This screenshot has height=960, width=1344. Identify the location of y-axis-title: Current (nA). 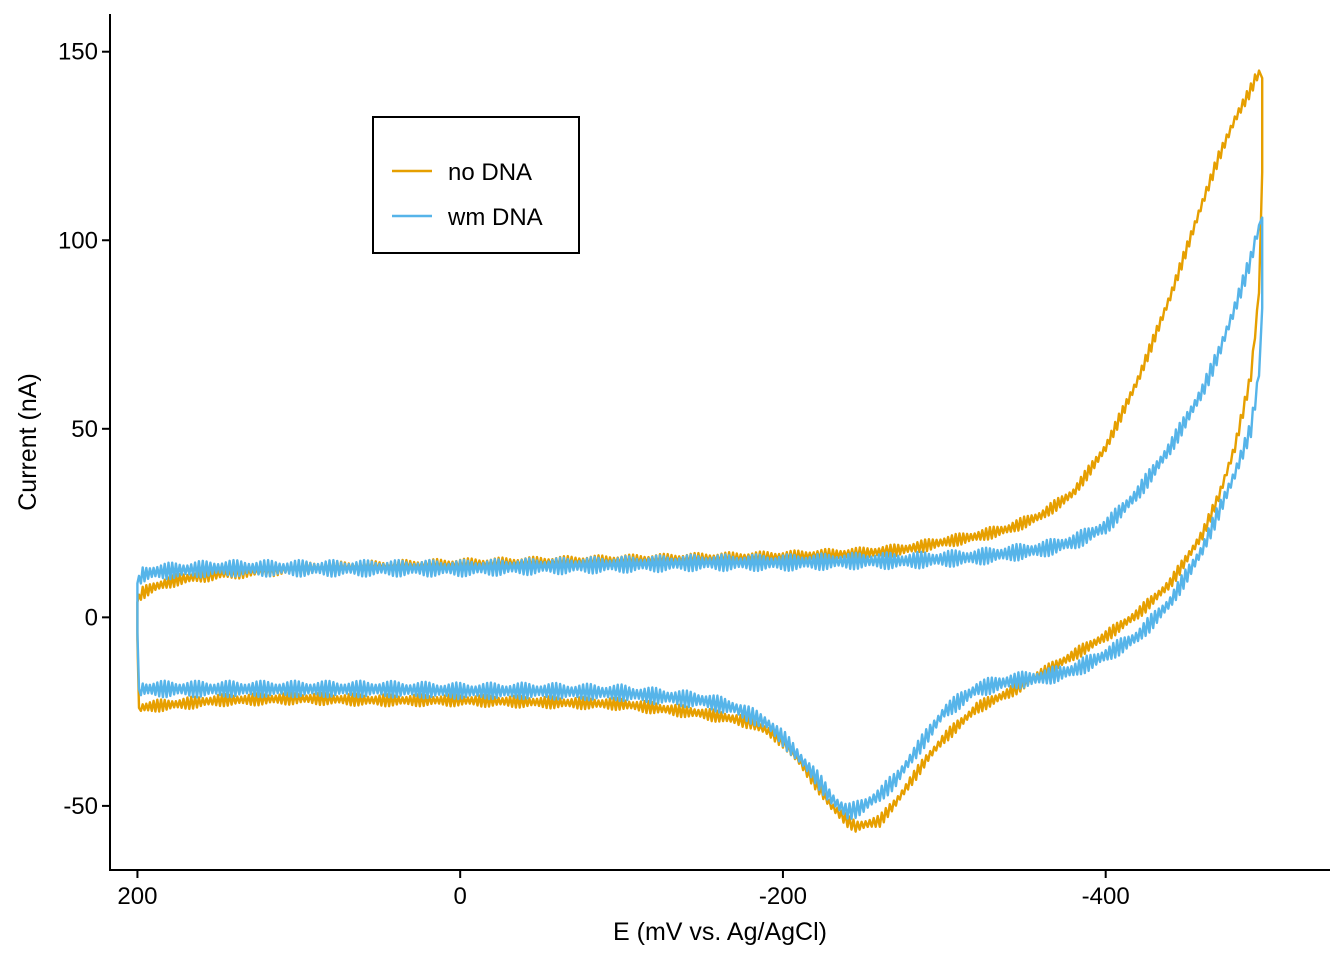
(28, 442).